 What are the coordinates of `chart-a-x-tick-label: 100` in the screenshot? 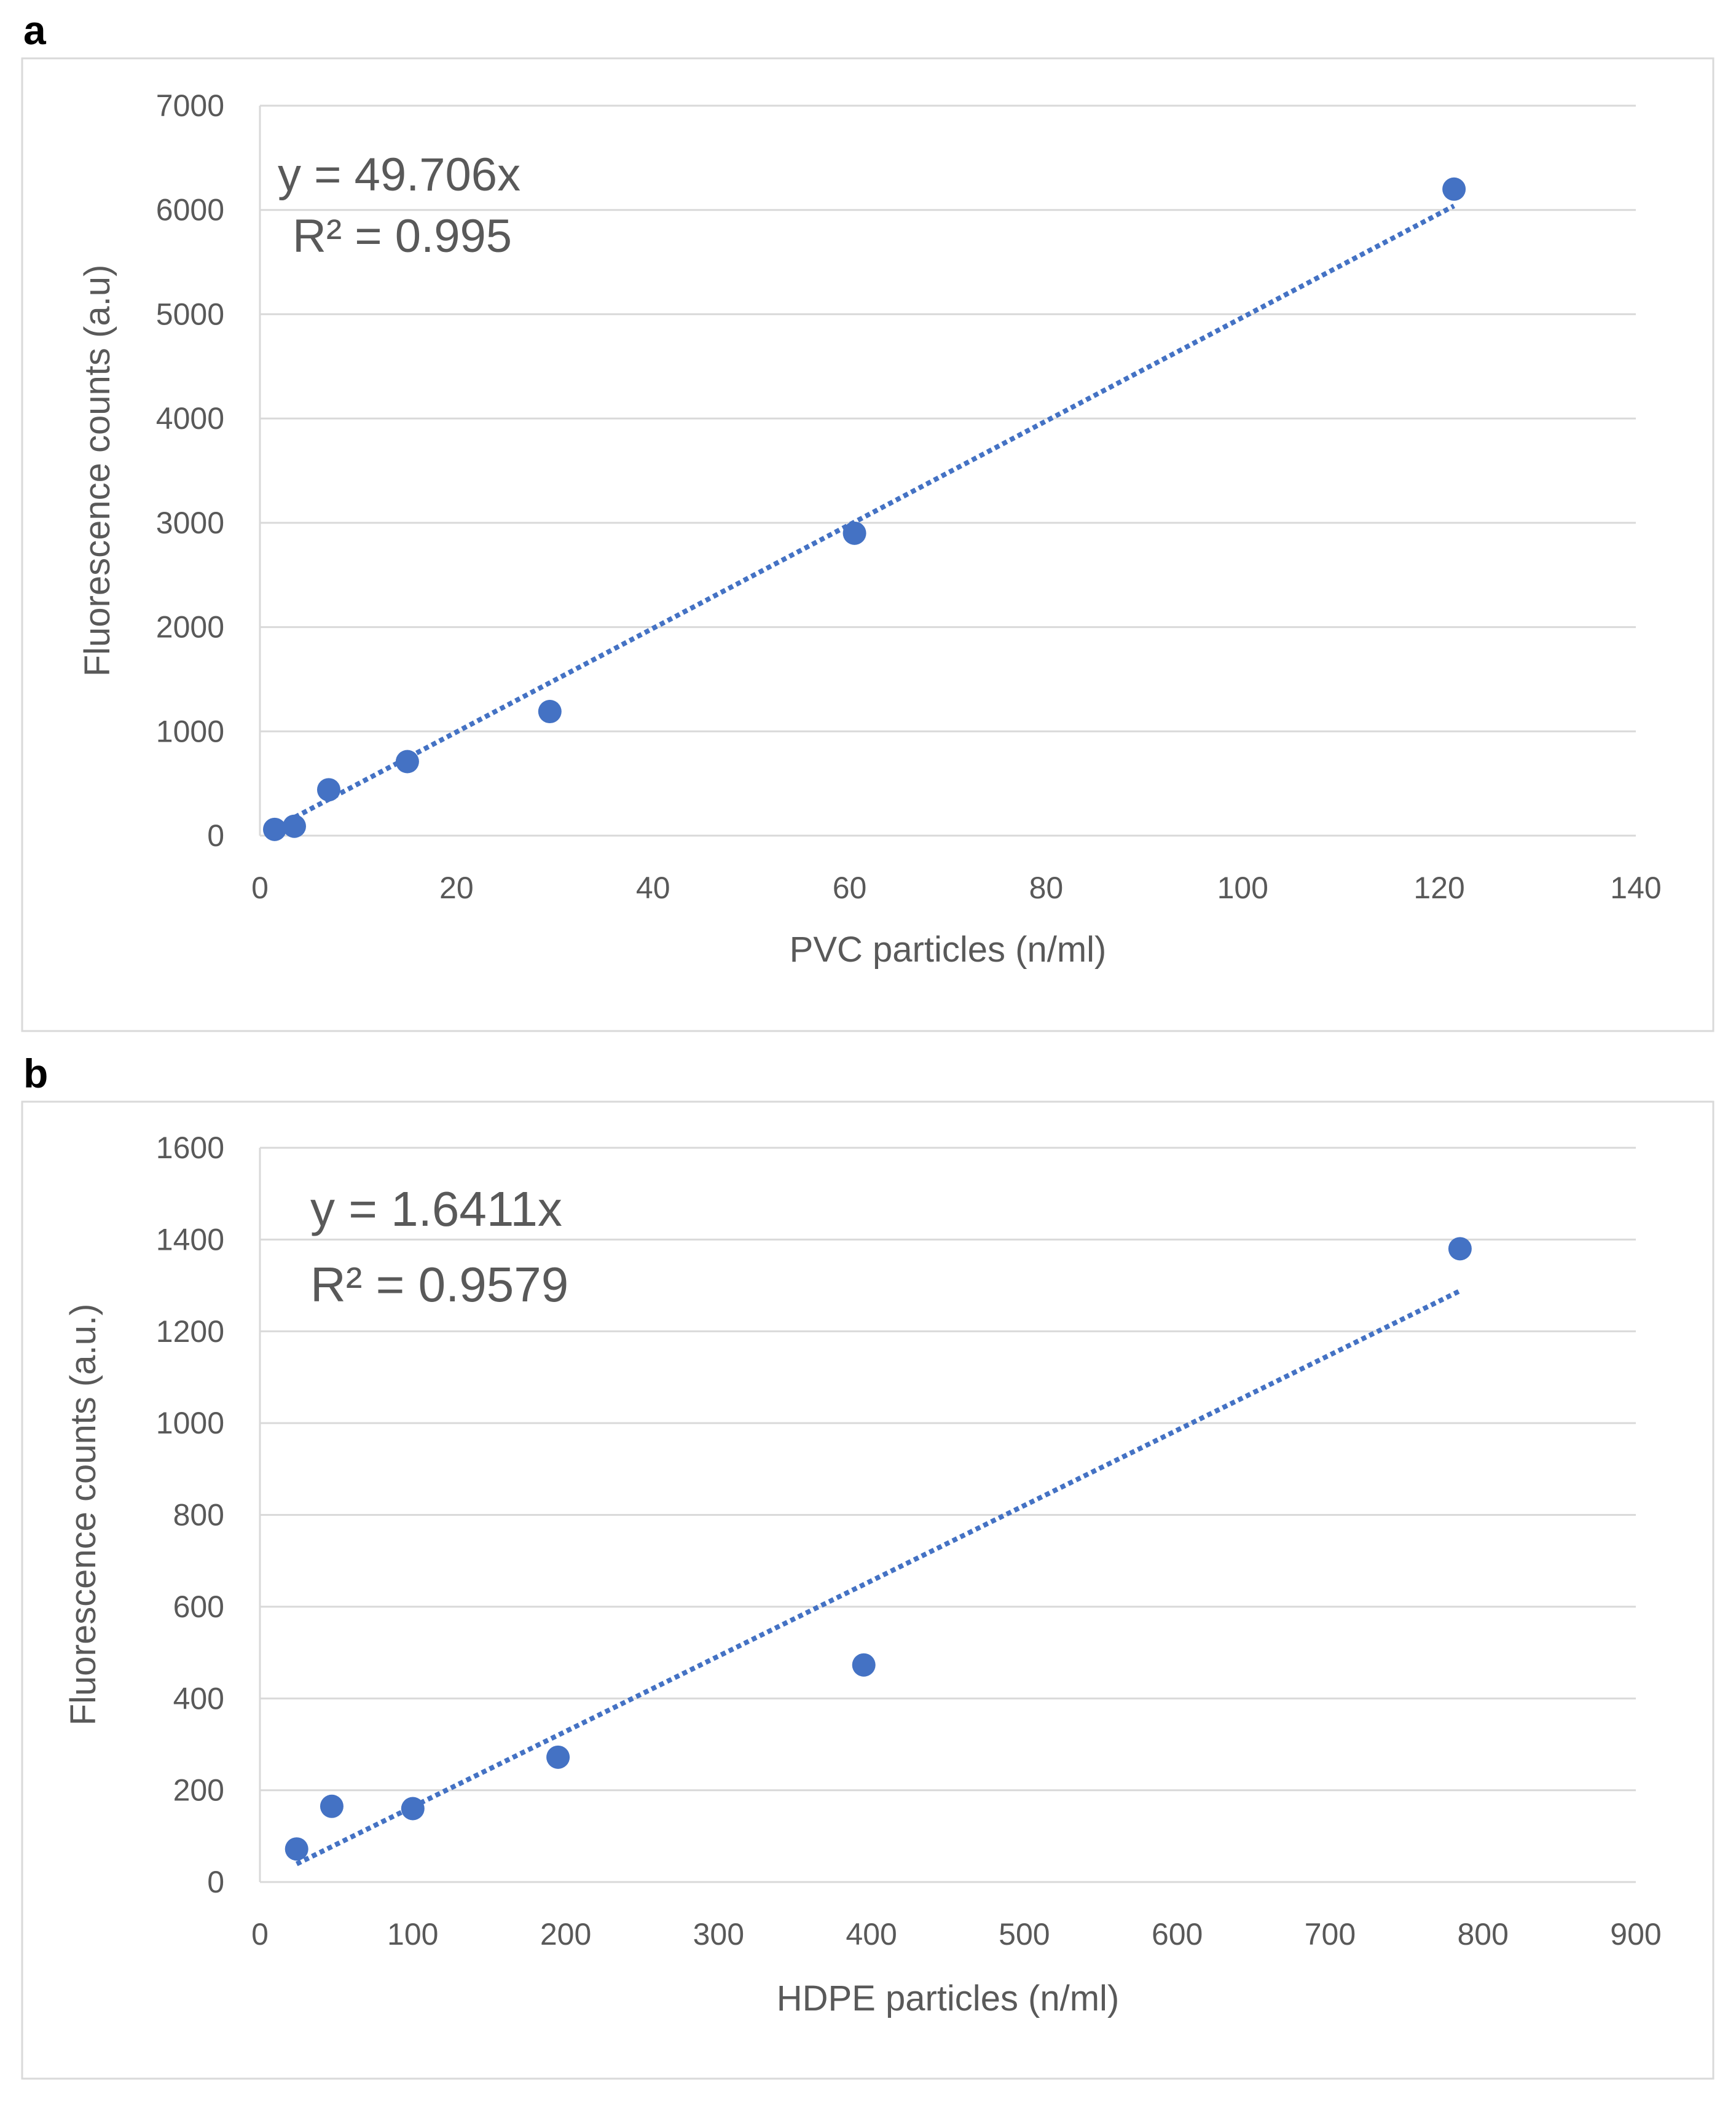 It's located at (1242, 888).